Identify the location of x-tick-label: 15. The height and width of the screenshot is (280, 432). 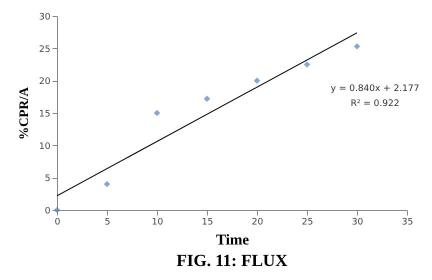
(208, 223).